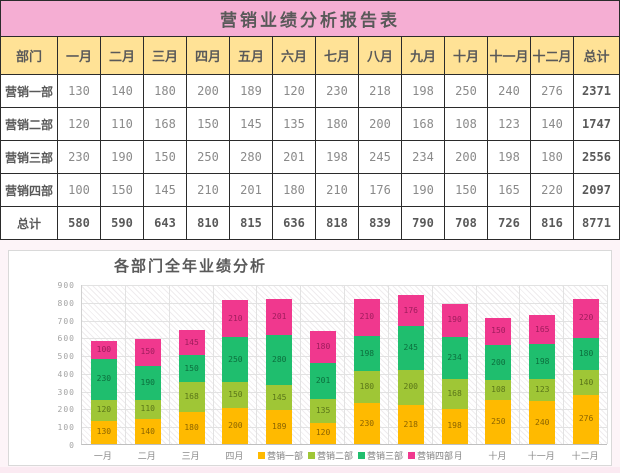 This screenshot has width=620, height=473. I want to click on column-header: 总计, so click(596, 55).